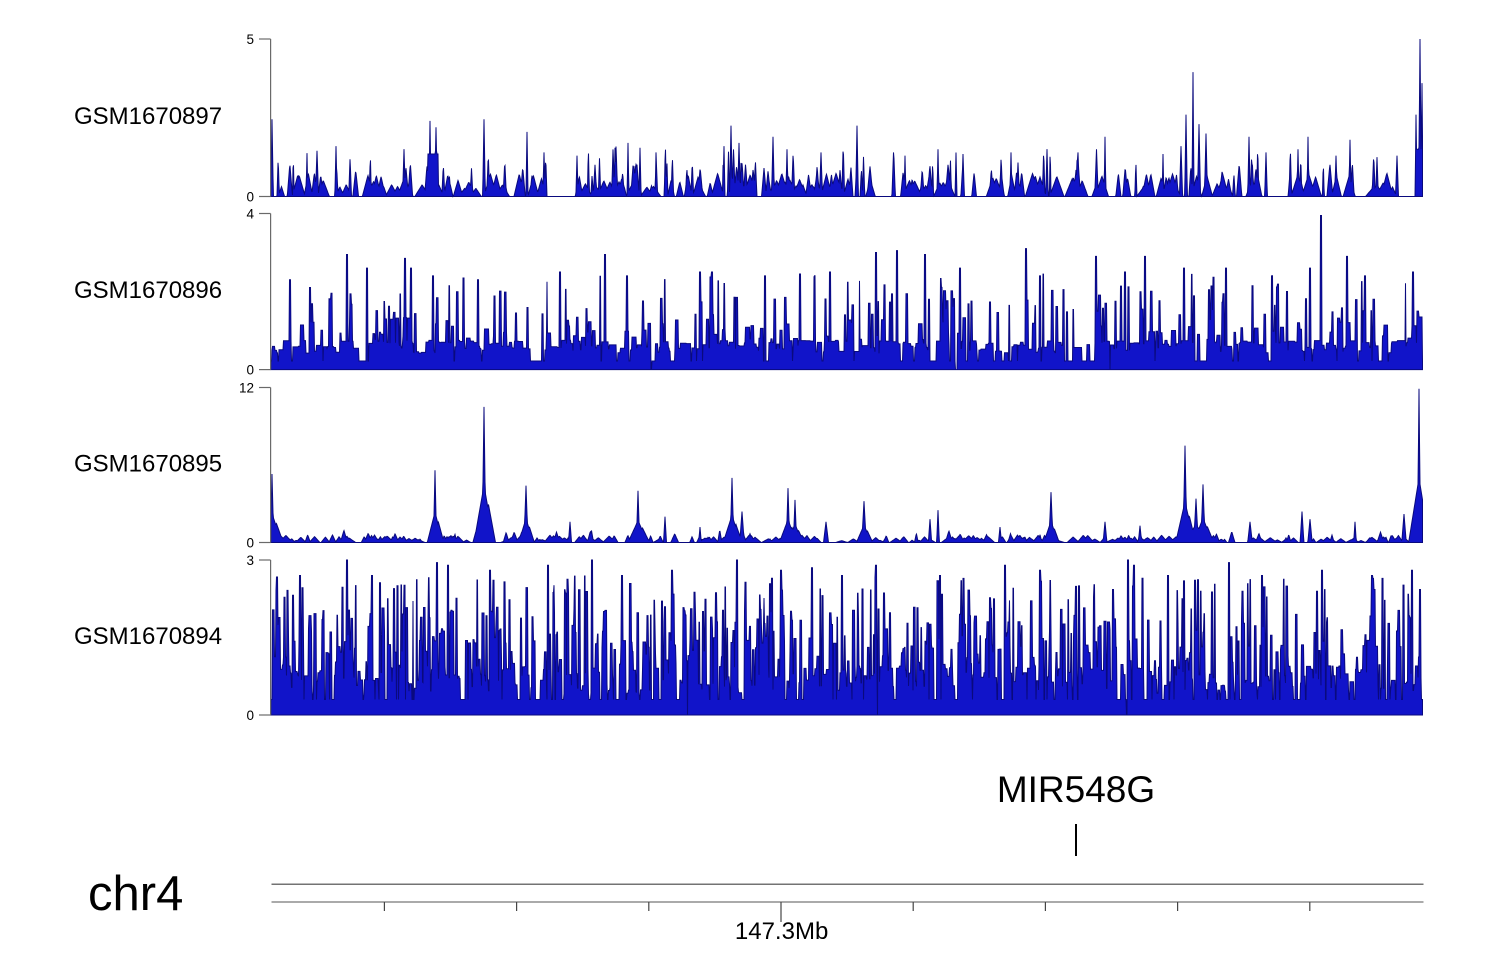 This screenshot has height=980, width=1500. Describe the element at coordinates (148, 290) in the screenshot. I see `svg-text: GSM1670896` at that location.